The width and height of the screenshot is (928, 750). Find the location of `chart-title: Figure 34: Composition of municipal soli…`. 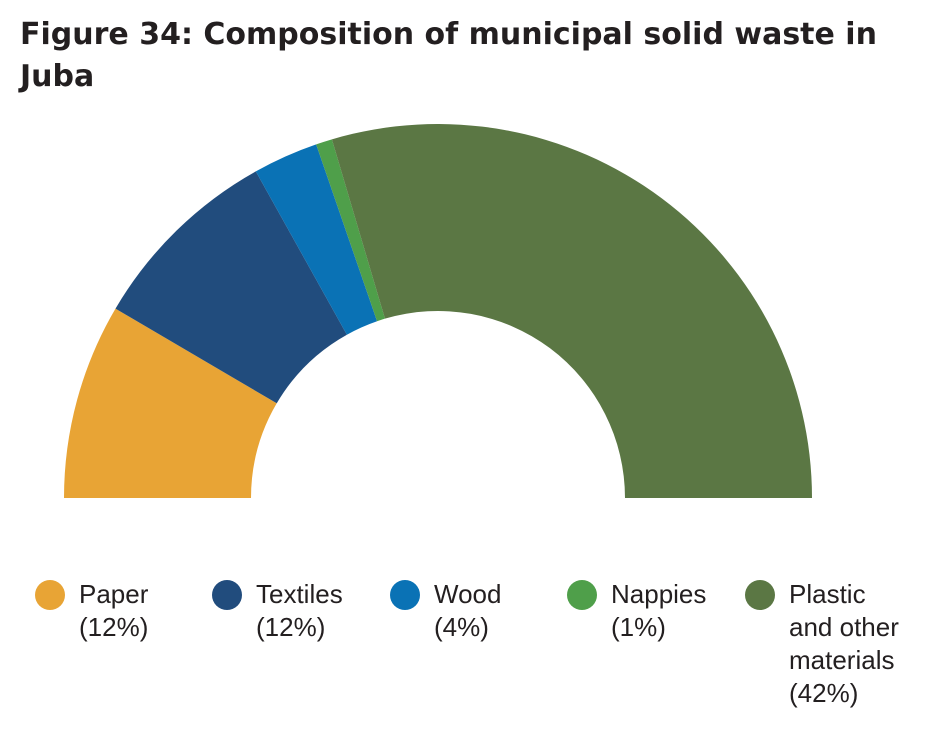

chart-title: Figure 34: Composition of municipal soli… is located at coordinates (448, 55).